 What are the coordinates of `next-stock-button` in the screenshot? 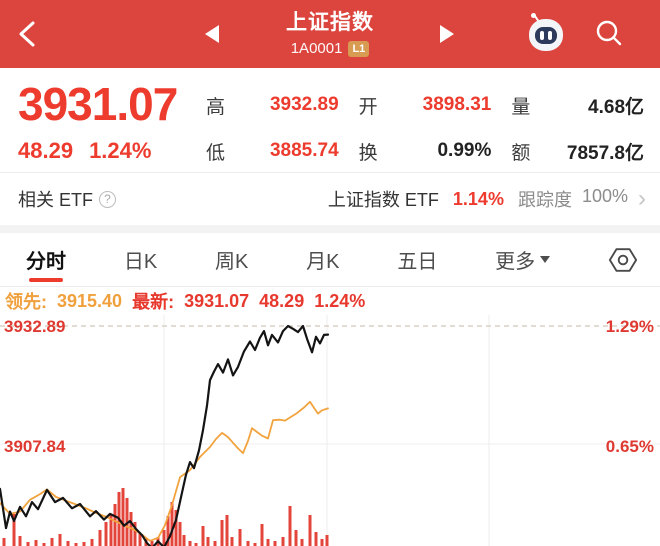 It's located at (447, 36).